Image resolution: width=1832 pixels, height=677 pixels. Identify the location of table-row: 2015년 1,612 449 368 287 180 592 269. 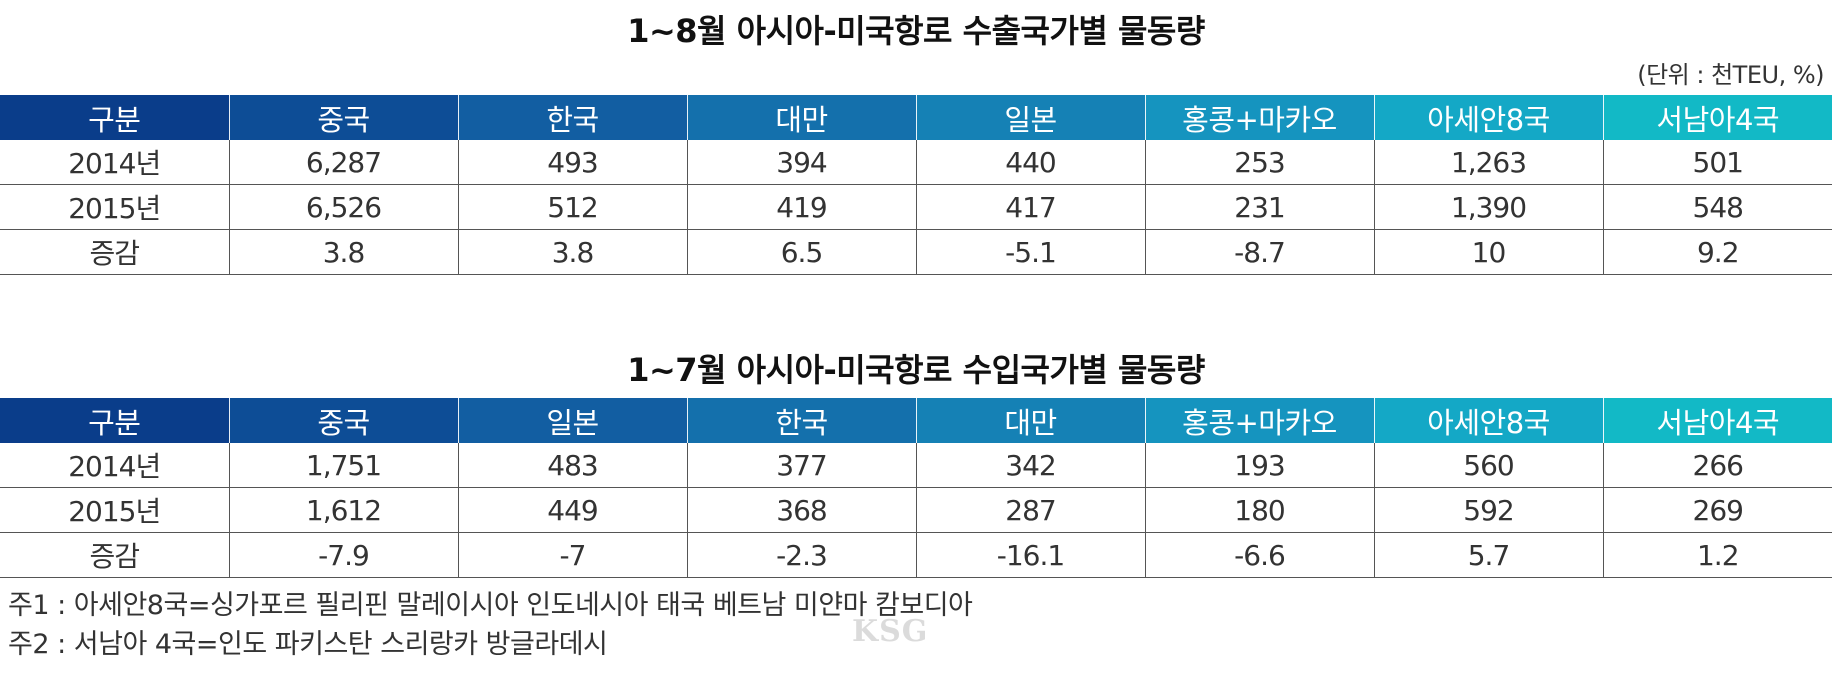
(916, 510).